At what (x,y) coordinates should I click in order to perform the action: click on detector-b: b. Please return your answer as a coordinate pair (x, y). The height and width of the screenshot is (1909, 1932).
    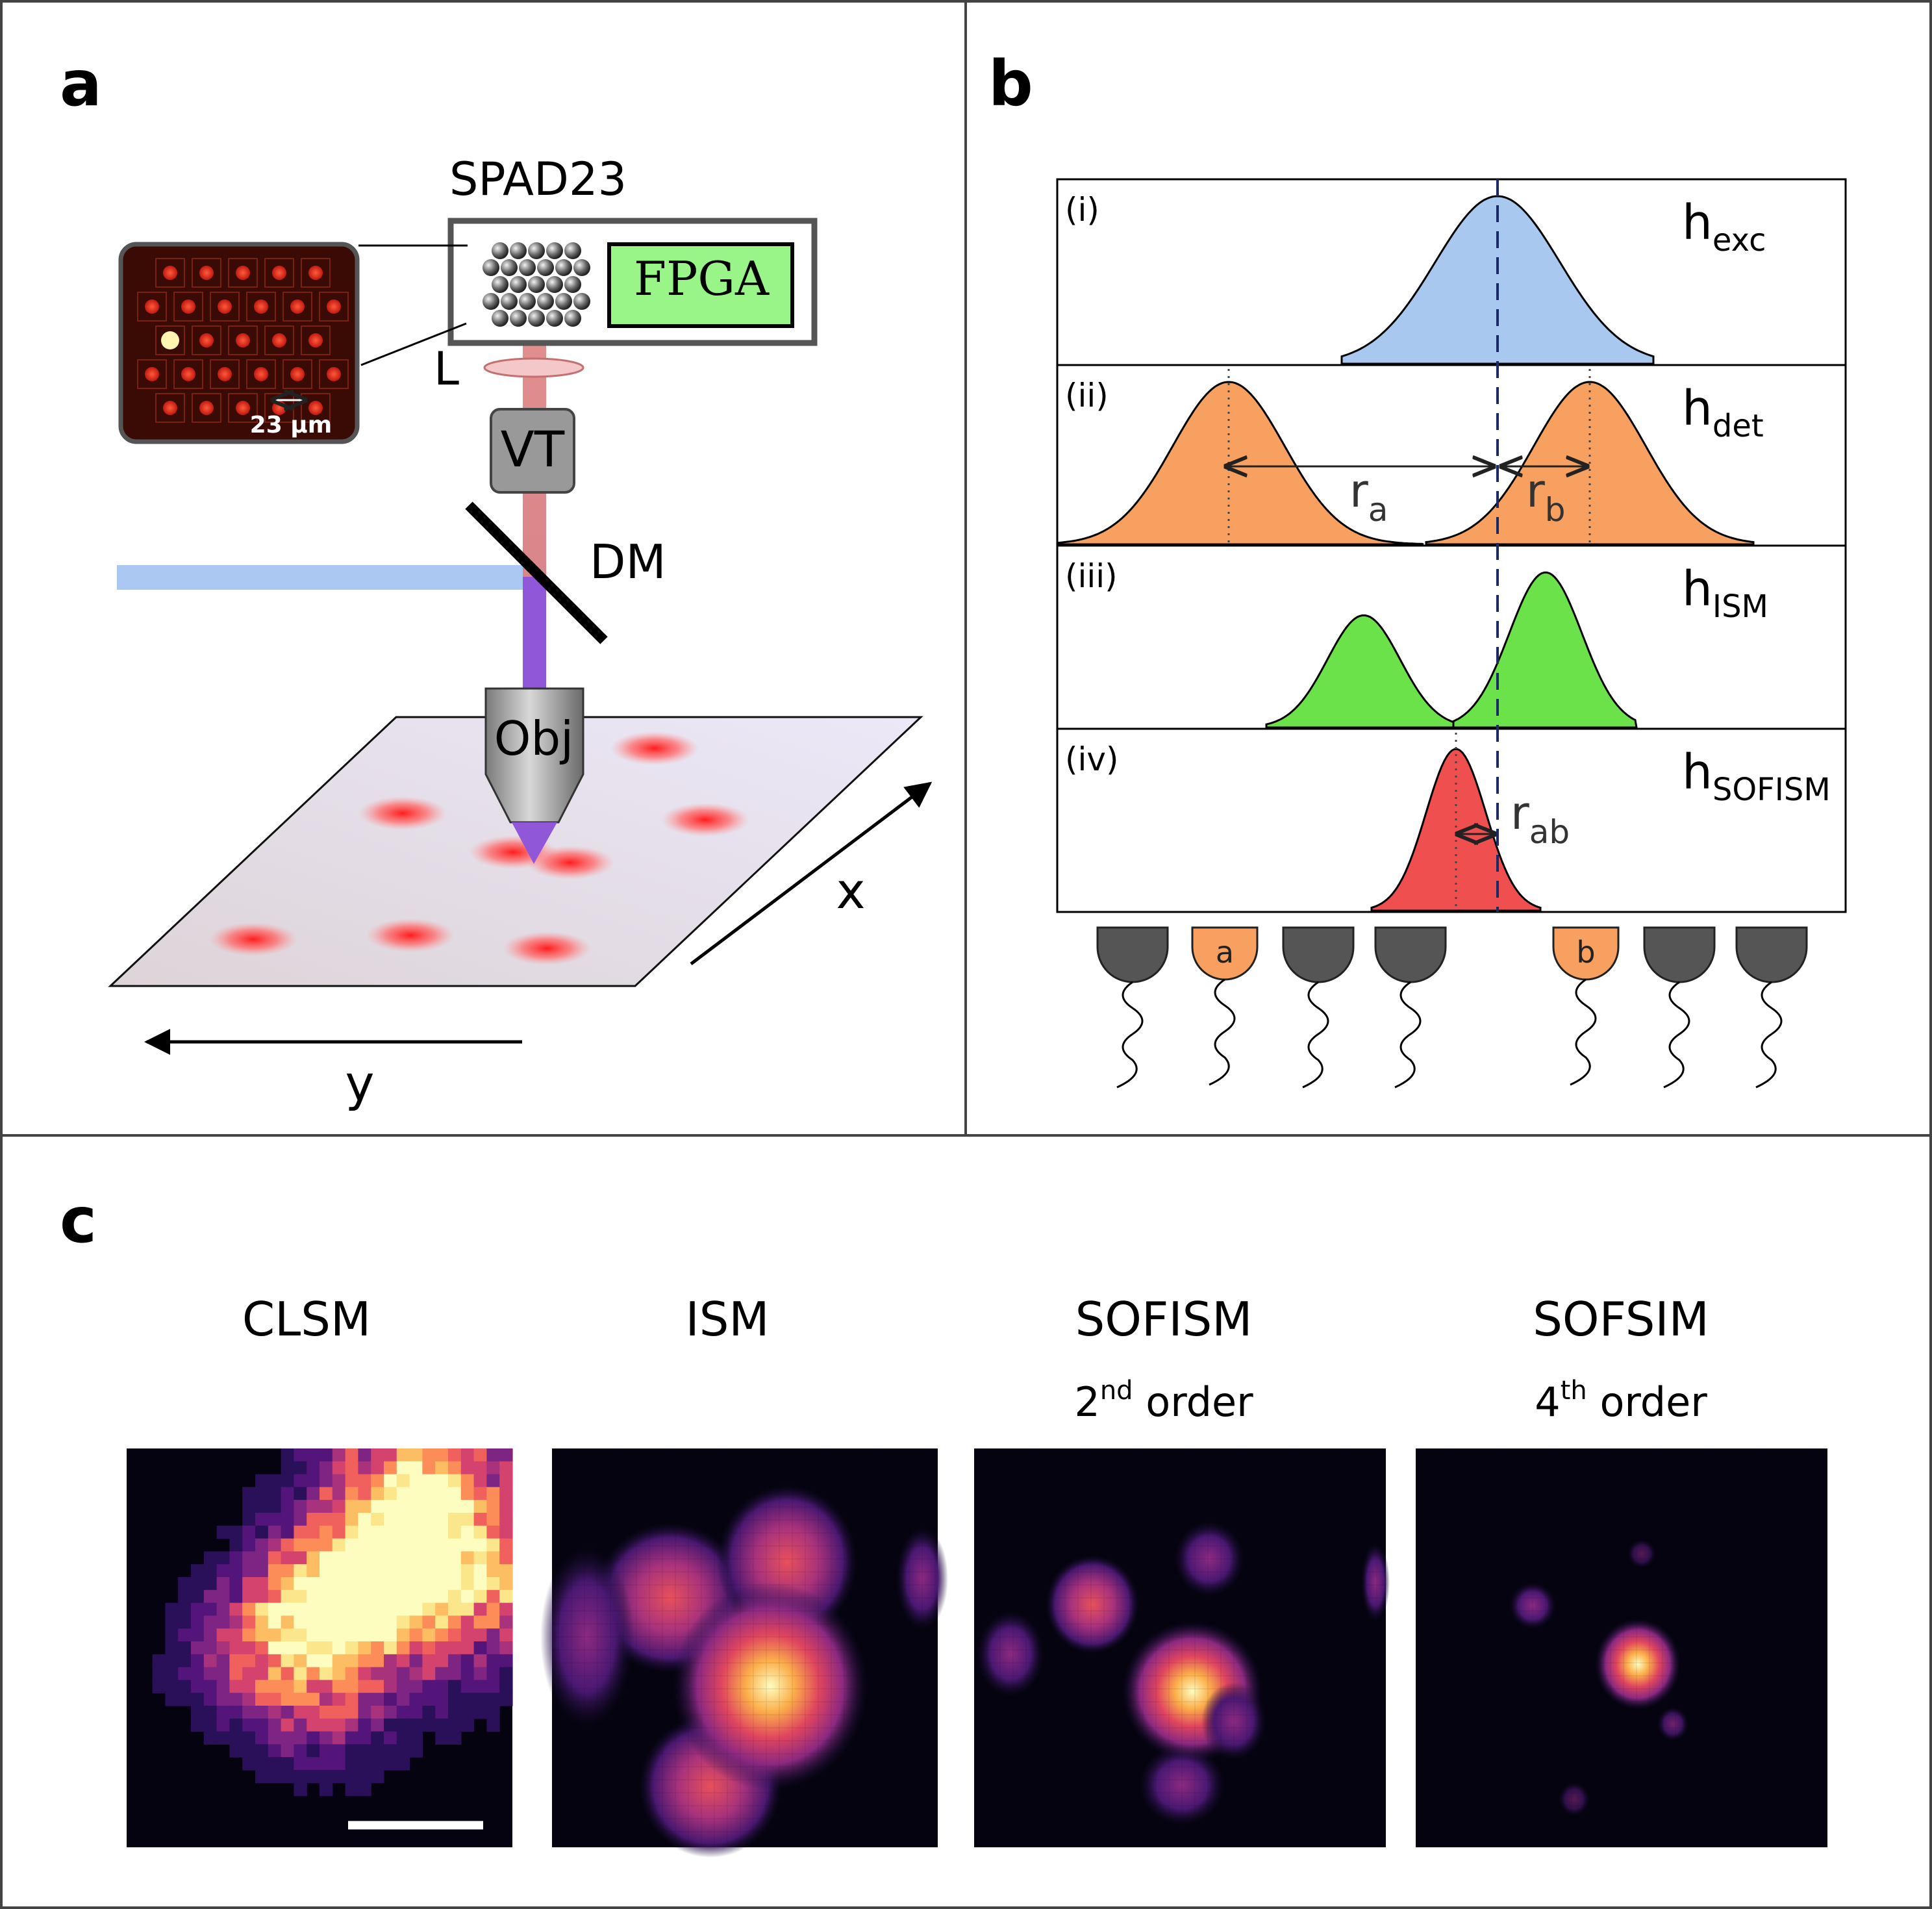
    Looking at the image, I should click on (1586, 1006).